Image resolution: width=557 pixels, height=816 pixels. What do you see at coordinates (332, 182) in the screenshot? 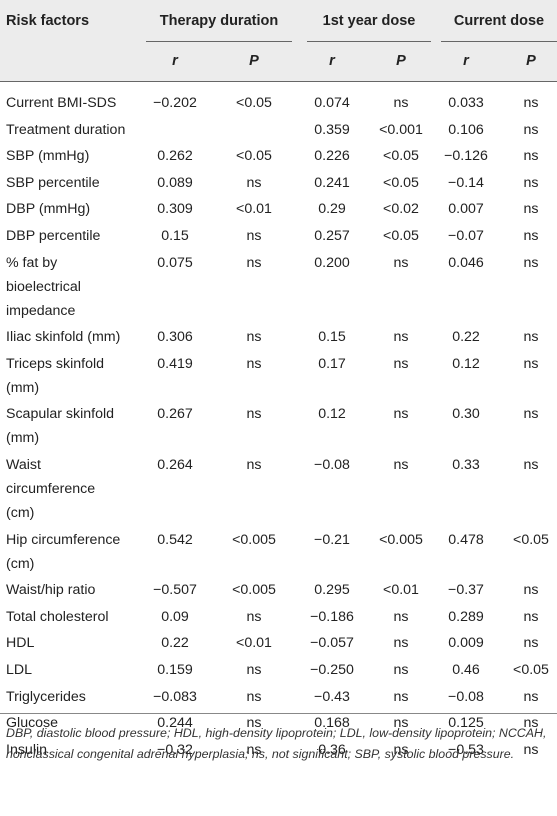
I see `cell-r-value: 0.241` at bounding box center [332, 182].